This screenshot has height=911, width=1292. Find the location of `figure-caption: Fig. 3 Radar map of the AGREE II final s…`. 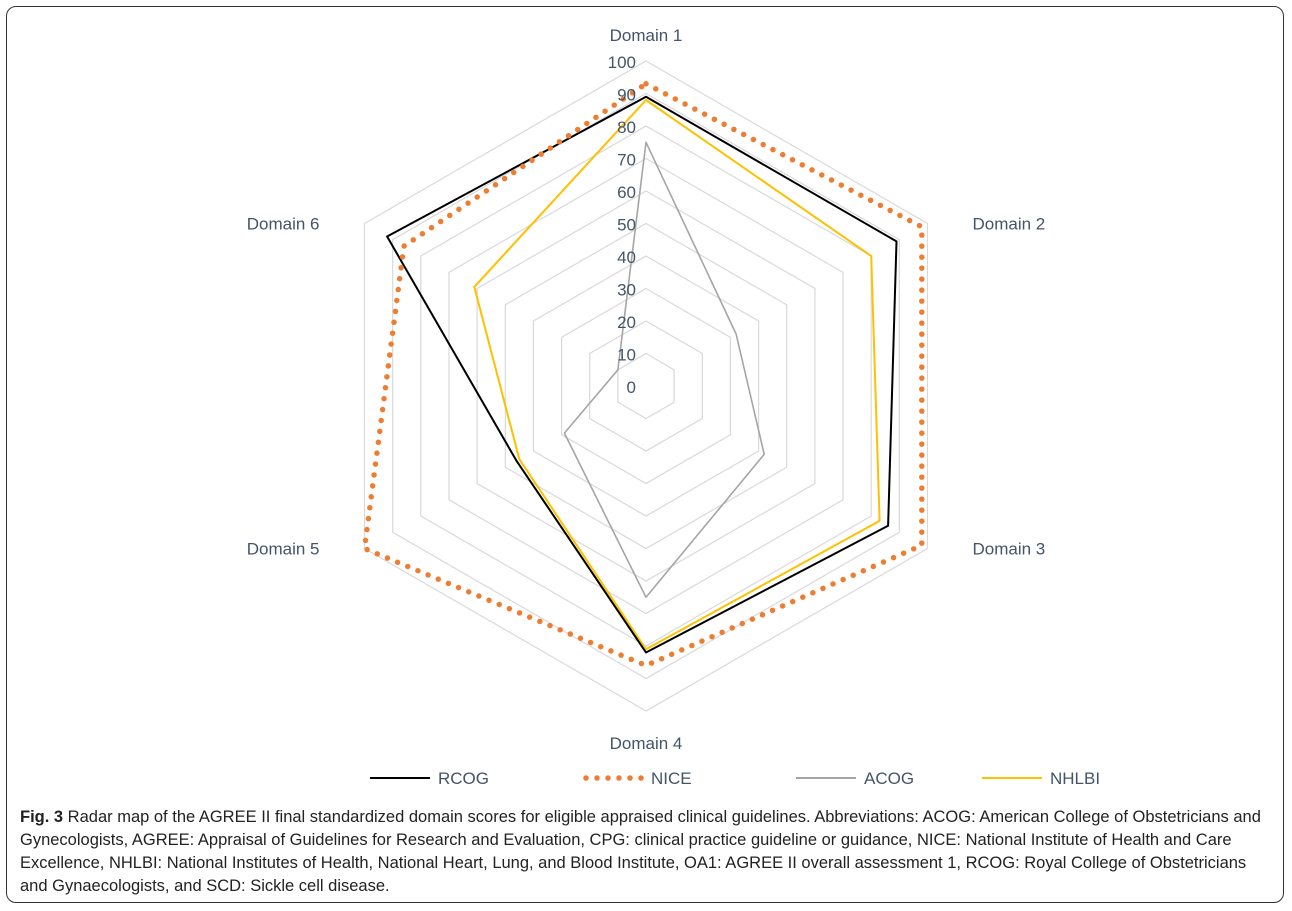

figure-caption: Fig. 3 Radar map of the AGREE II final s… is located at coordinates (645, 852).